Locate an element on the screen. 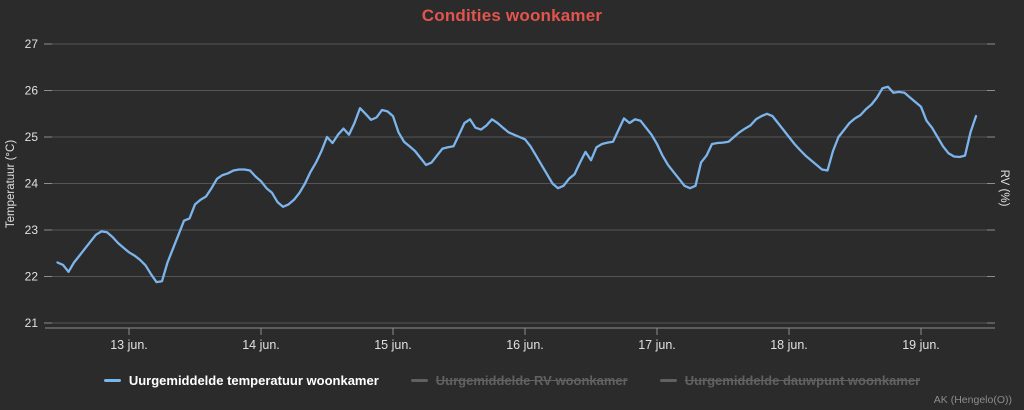 This screenshot has height=410, width=1024. legend-item-temperatuur: Uurgemiddelde temperatuur woonkamer is located at coordinates (241, 380).